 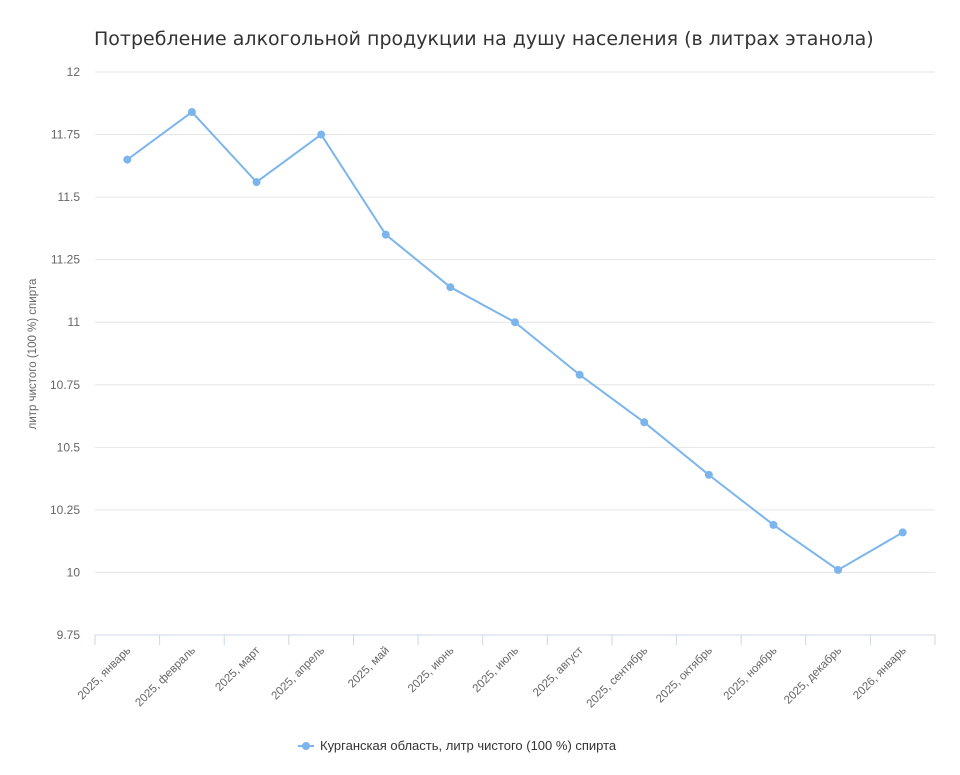 I want to click on x-tick-label: 2025, сентябрь, so click(x=618, y=678).